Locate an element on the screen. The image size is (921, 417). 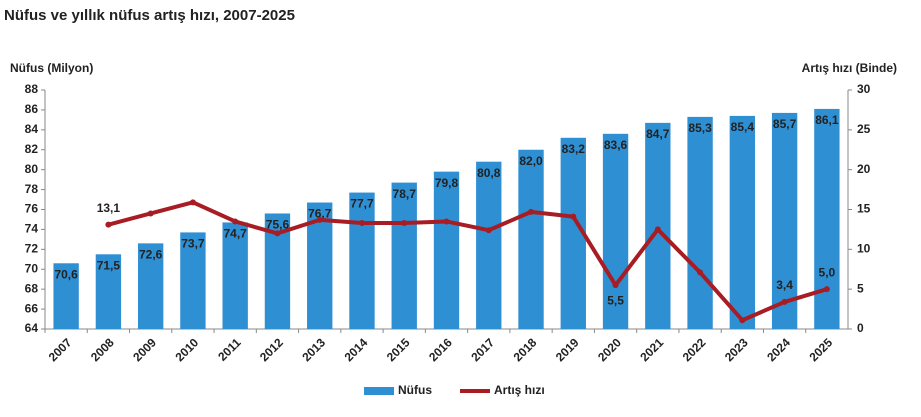
line-value-label: 3,4 is located at coordinates (784, 285).